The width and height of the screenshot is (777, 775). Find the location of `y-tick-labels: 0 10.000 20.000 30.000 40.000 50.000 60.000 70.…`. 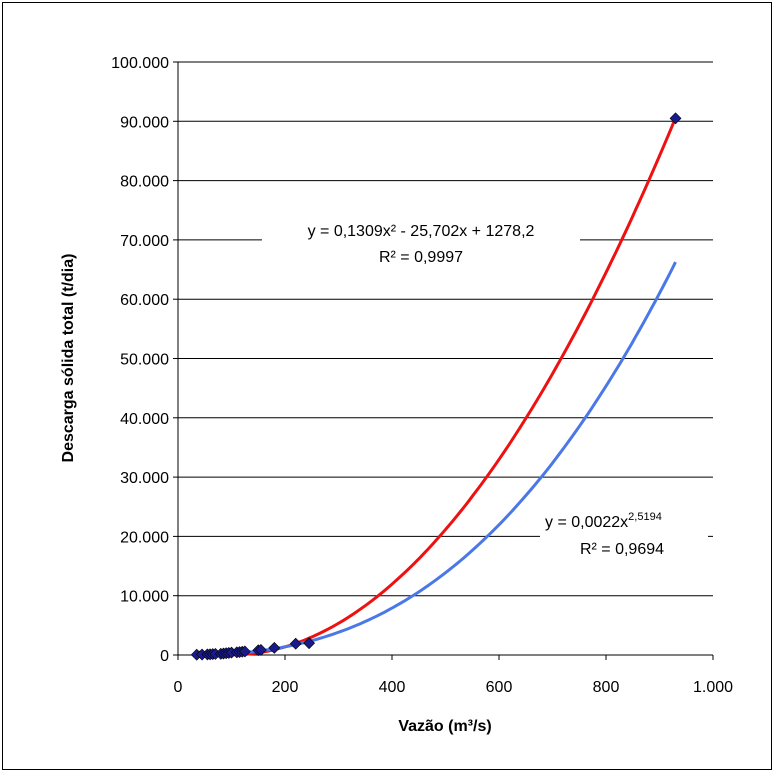

y-tick-labels: 0 10.000 20.000 30.000 40.000 50.000 60.000 70.… is located at coordinates (140, 360).